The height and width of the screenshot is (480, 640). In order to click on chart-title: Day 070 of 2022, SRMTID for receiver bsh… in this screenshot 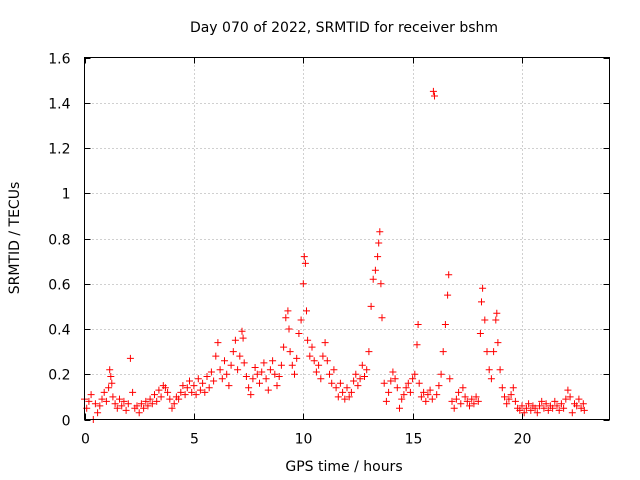, I will do `click(344, 28)`.